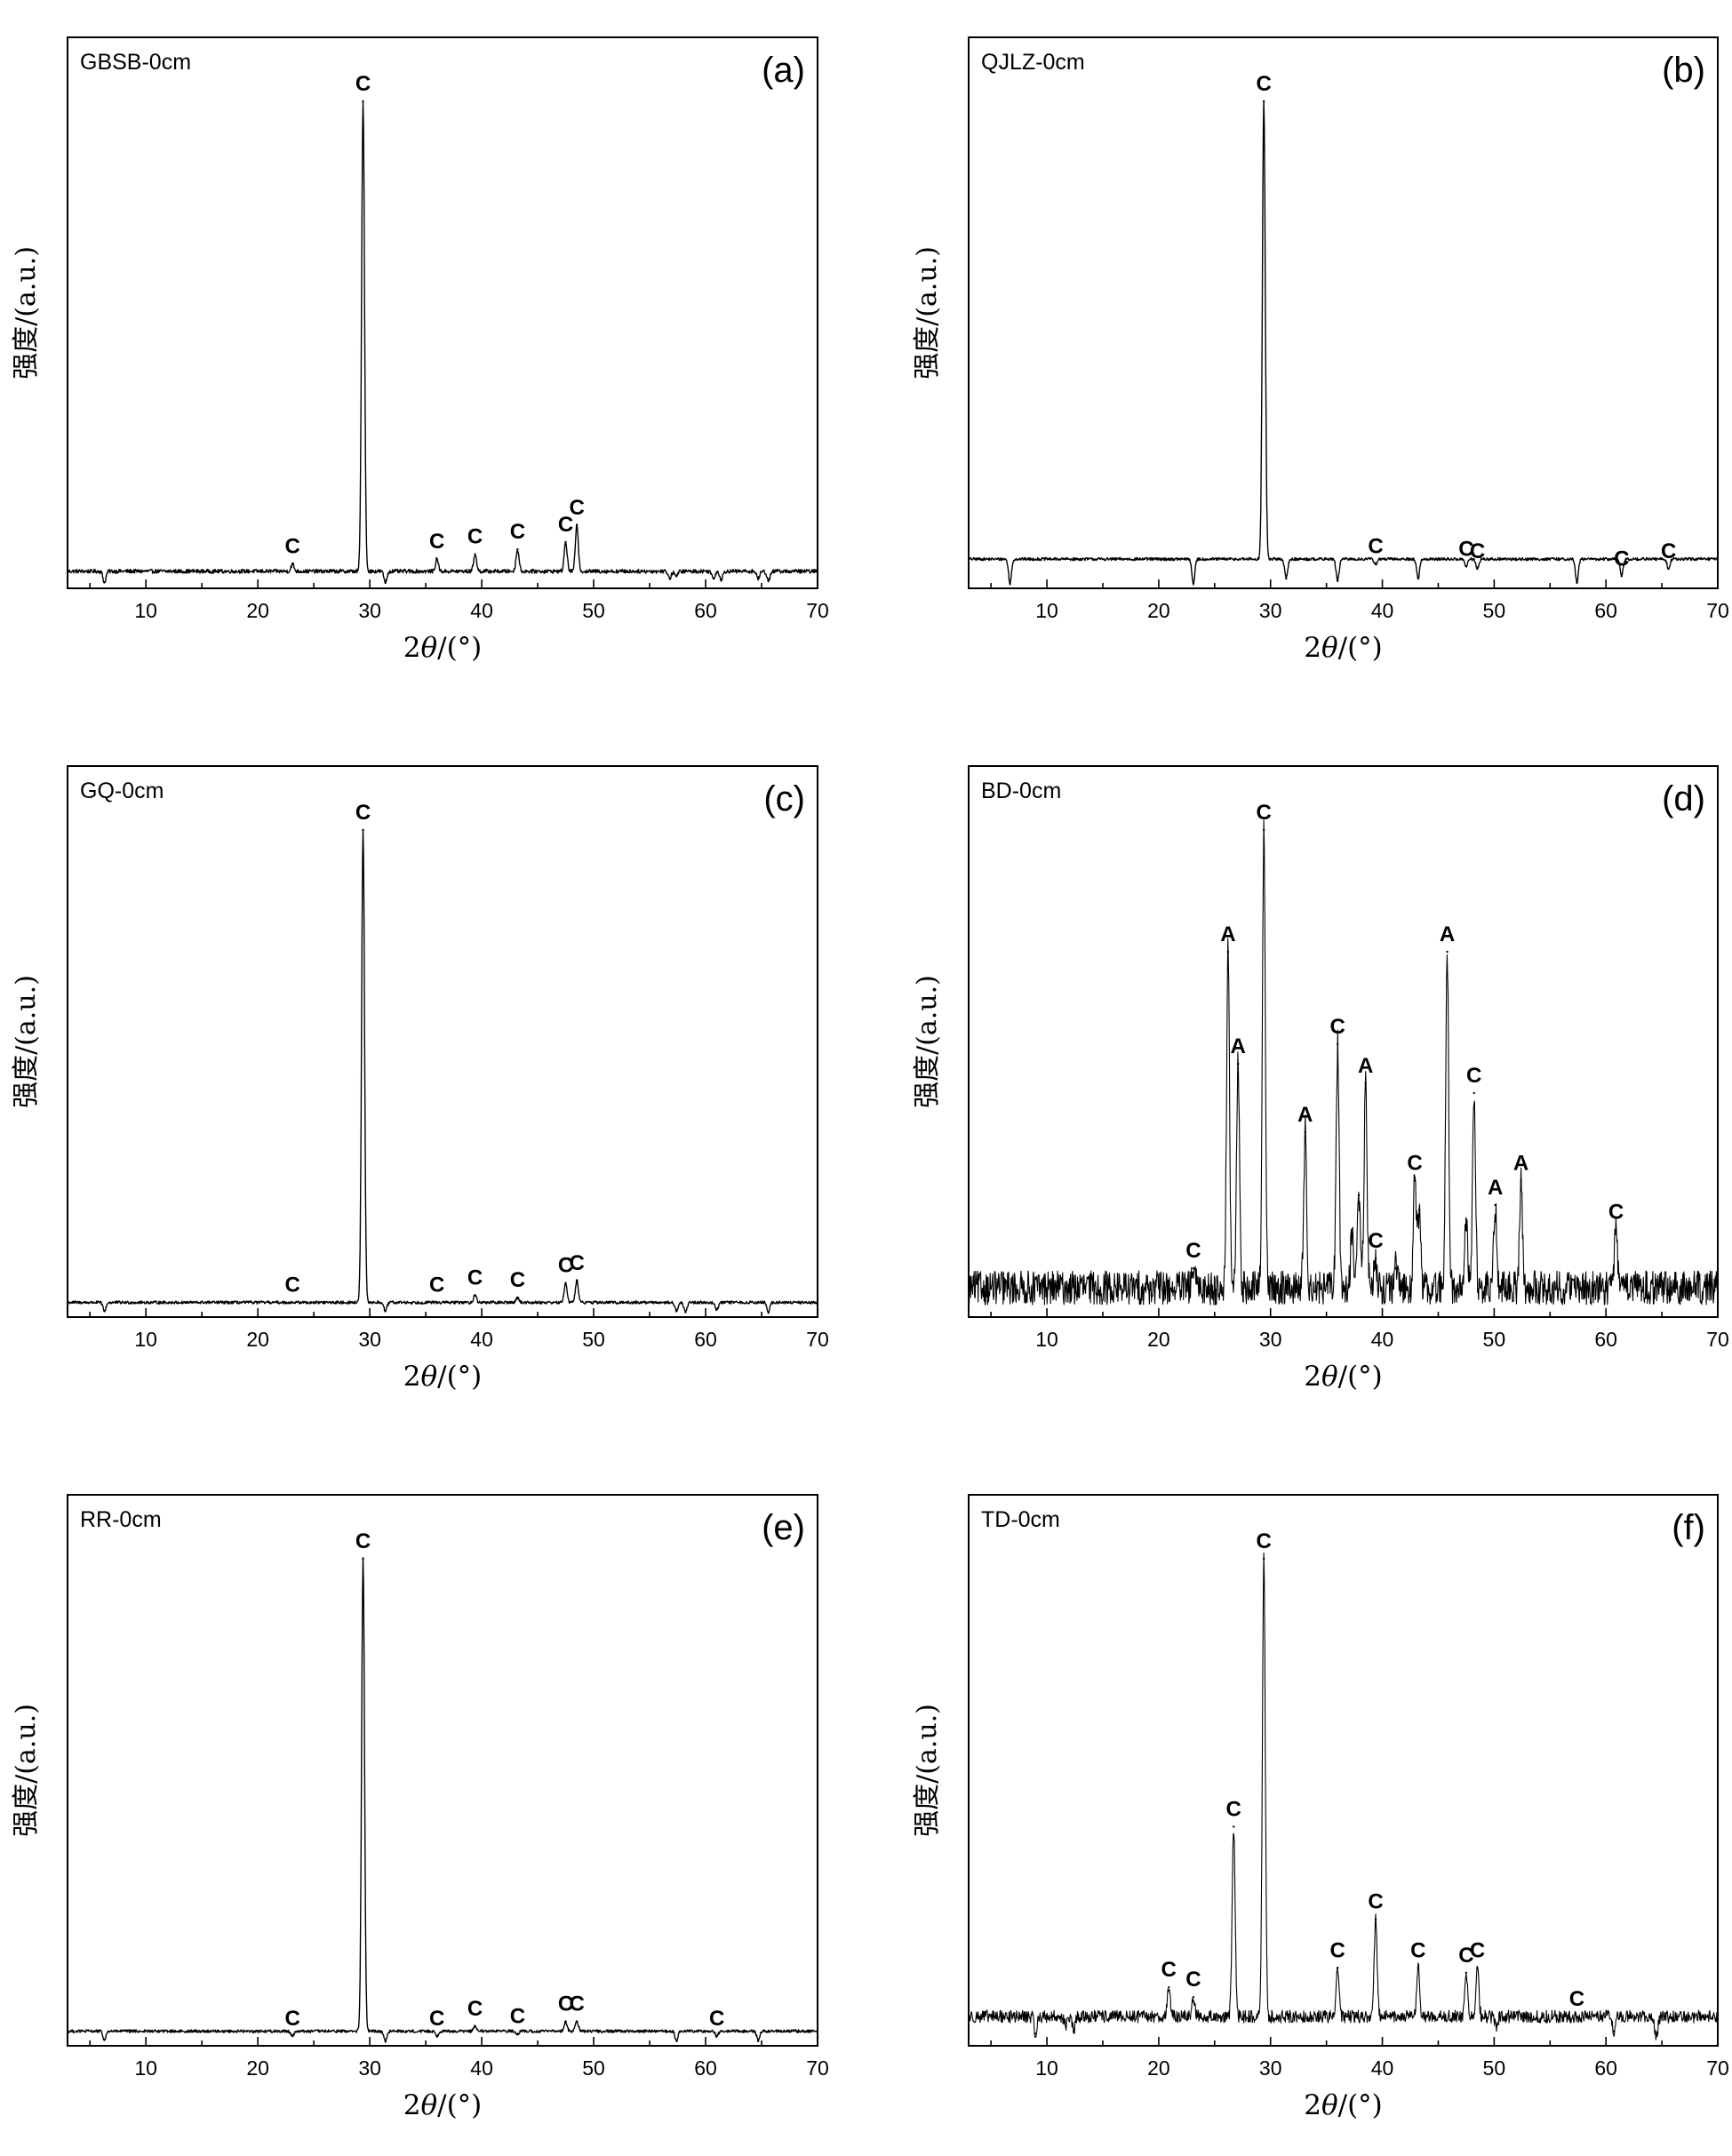 Image resolution: width=1732 pixels, height=2156 pixels. Describe the element at coordinates (1688, 1527) in the screenshot. I see `panel-letter: (f)` at that location.